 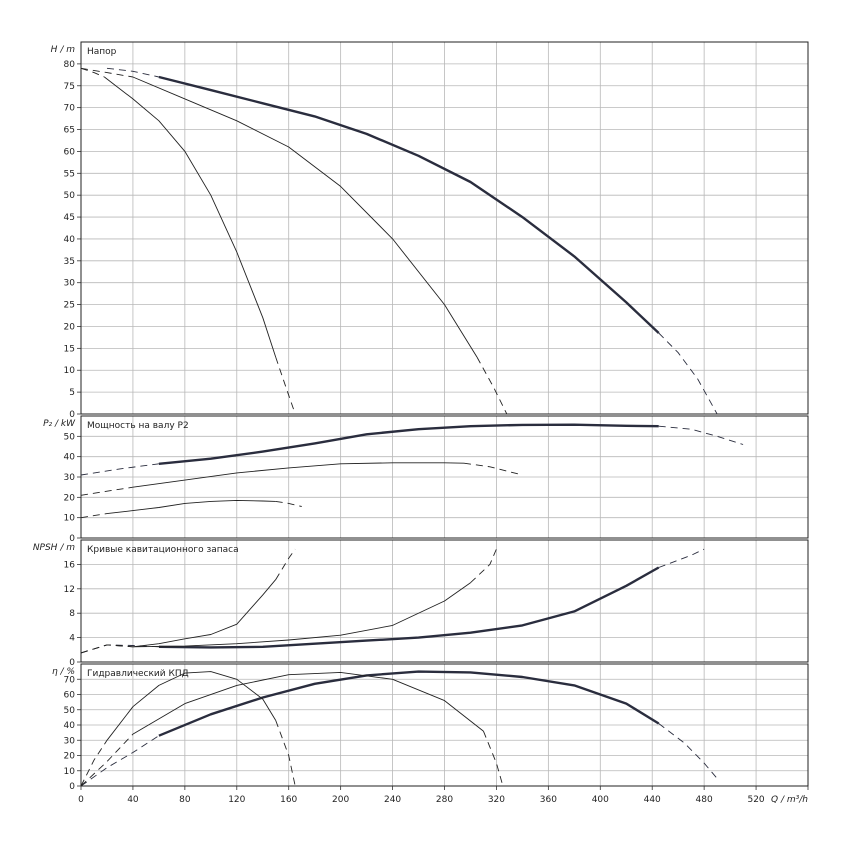 I want to click on y-axis-symbol: η, so click(x=55, y=672).